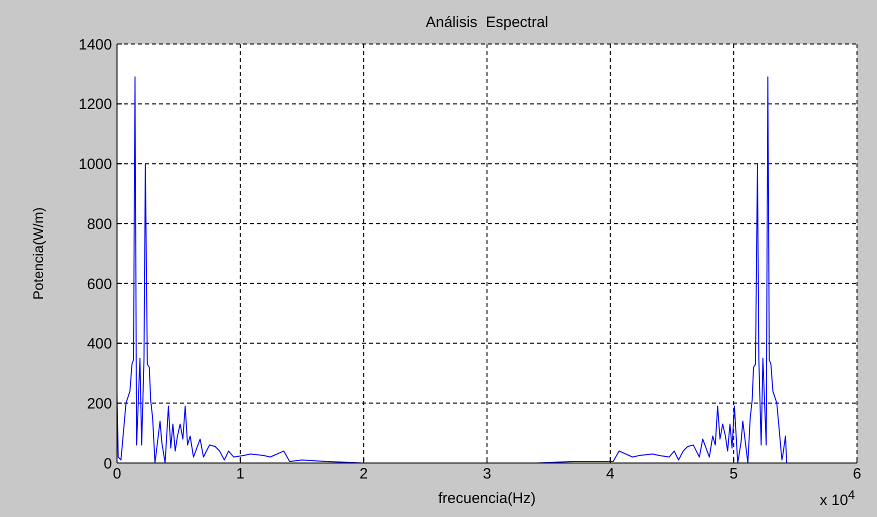  I want to click on x-tick-label: 5, so click(733, 474).